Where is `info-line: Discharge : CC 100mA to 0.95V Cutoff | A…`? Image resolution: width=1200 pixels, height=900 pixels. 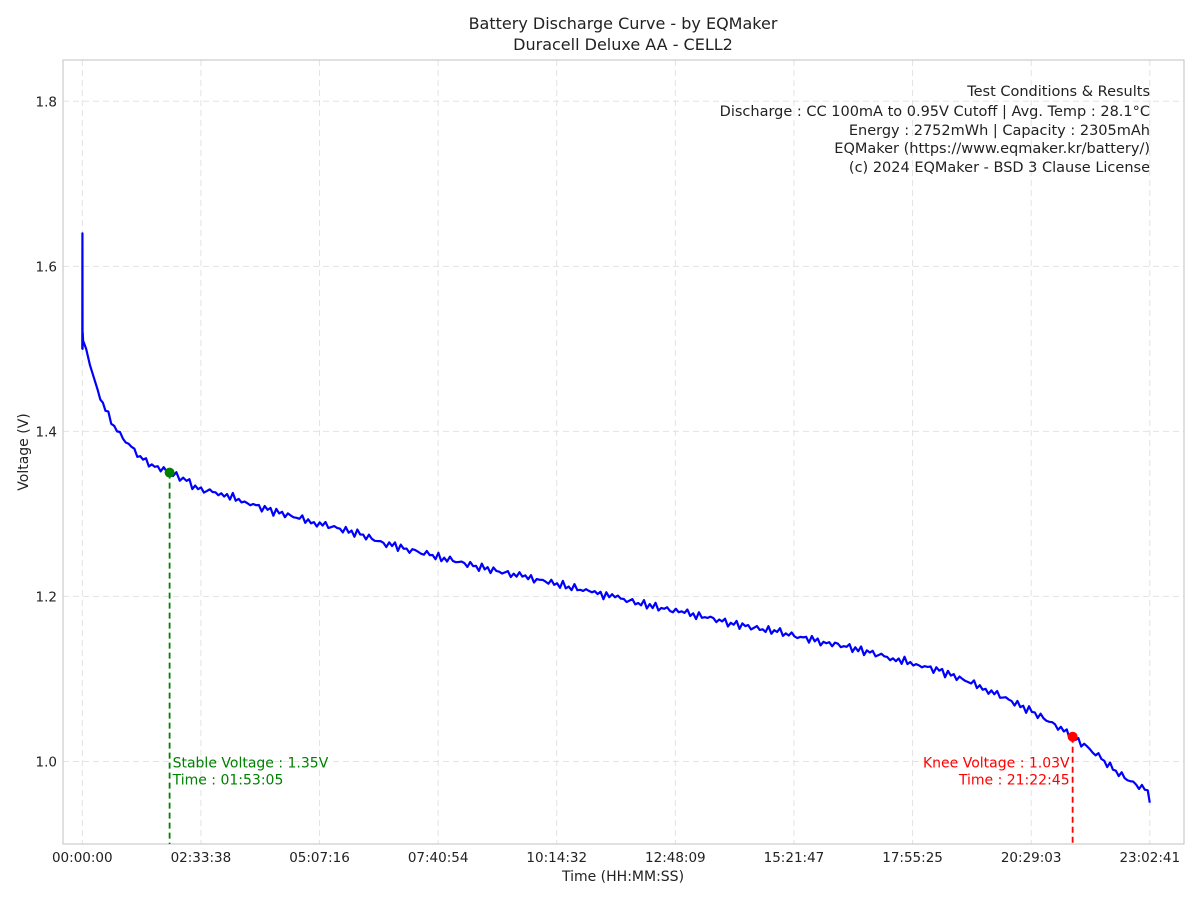 info-line: Discharge : CC 100mA to 0.95V Cutoff | A… is located at coordinates (935, 112).